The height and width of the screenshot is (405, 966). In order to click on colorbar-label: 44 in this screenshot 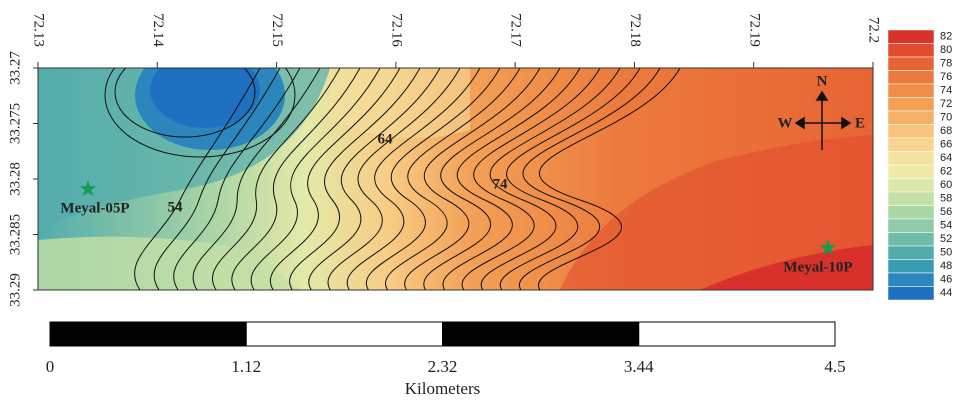, I will do `click(946, 293)`.